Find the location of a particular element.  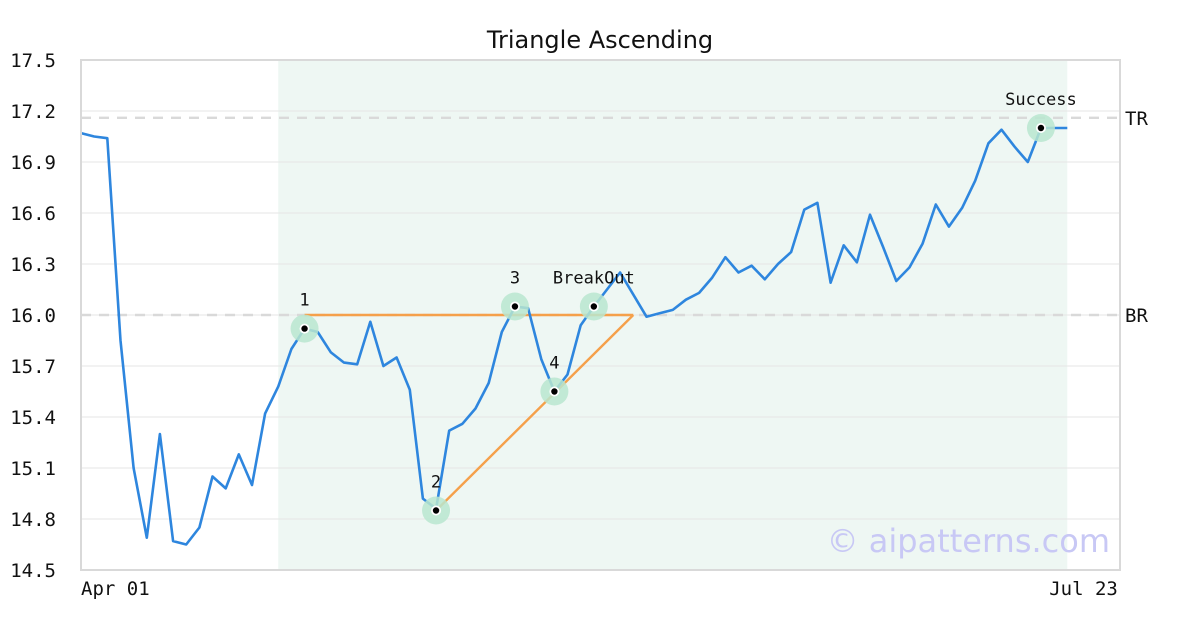

y-tick-label: 16.3 is located at coordinates (33, 265).